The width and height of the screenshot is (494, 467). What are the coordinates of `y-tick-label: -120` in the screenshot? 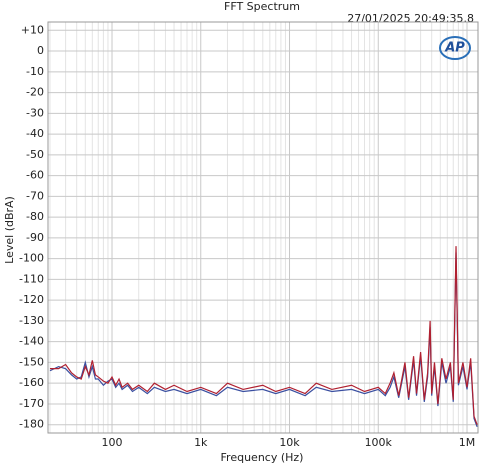 It's located at (31, 299).